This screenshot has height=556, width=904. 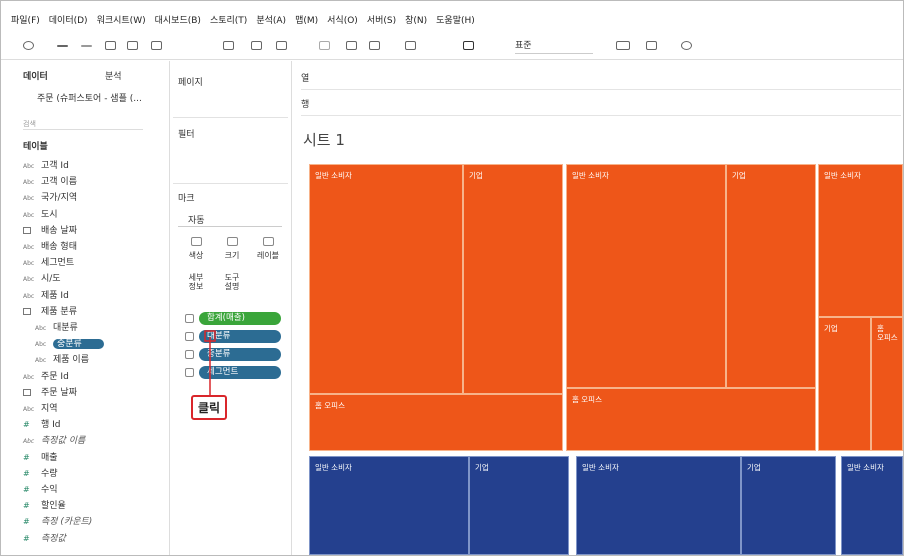 What do you see at coordinates (113, 77) in the screenshot?
I see `analysis-tab: 분석` at bounding box center [113, 77].